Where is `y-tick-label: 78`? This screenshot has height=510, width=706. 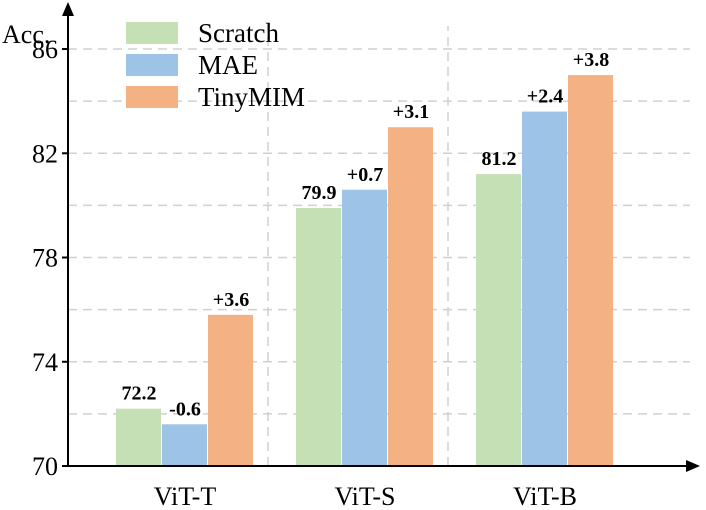 y-tick-label: 78 is located at coordinates (45, 258).